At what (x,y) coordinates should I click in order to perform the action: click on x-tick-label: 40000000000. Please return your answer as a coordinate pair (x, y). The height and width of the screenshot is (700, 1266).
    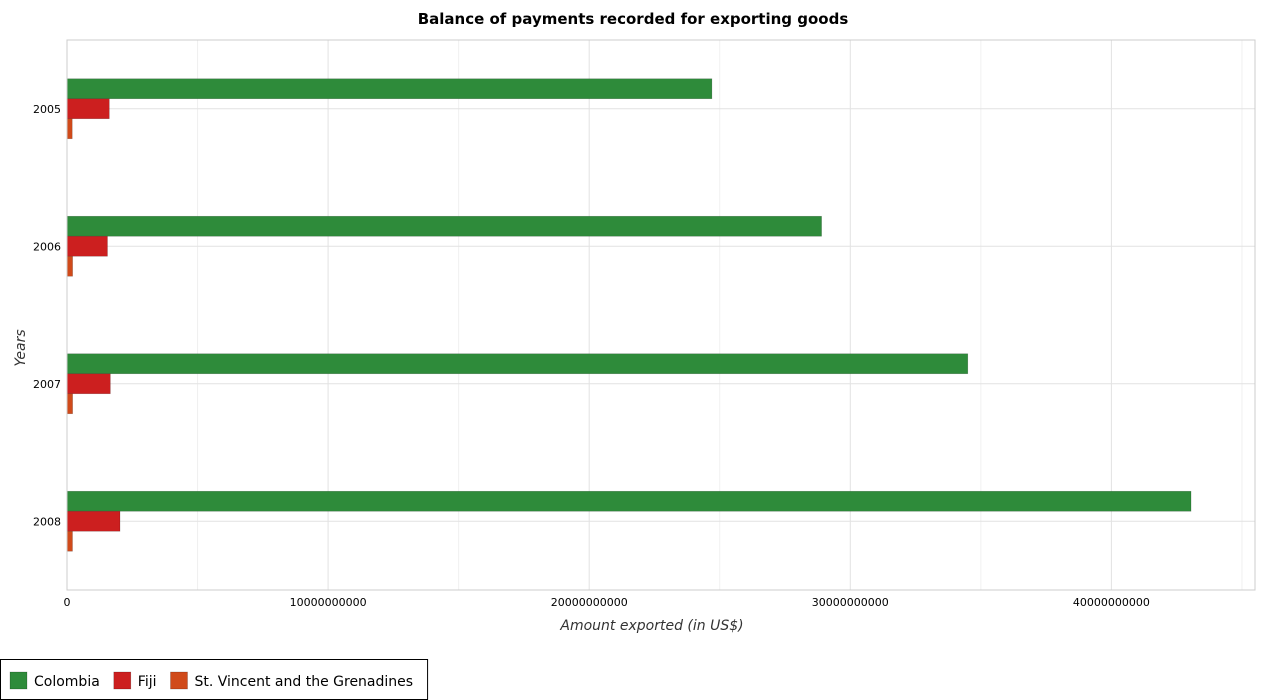
    Looking at the image, I should click on (1111, 602).